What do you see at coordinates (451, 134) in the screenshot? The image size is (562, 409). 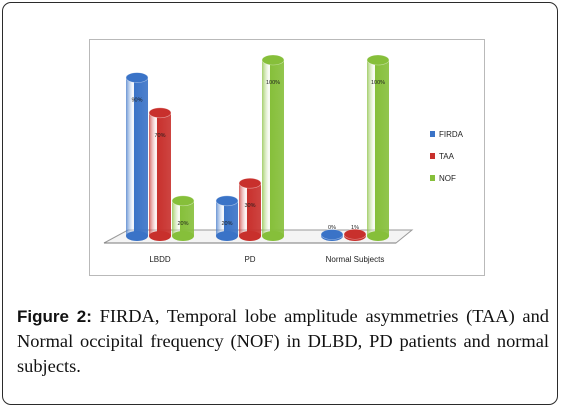 I see `legend-label: FIRDA` at bounding box center [451, 134].